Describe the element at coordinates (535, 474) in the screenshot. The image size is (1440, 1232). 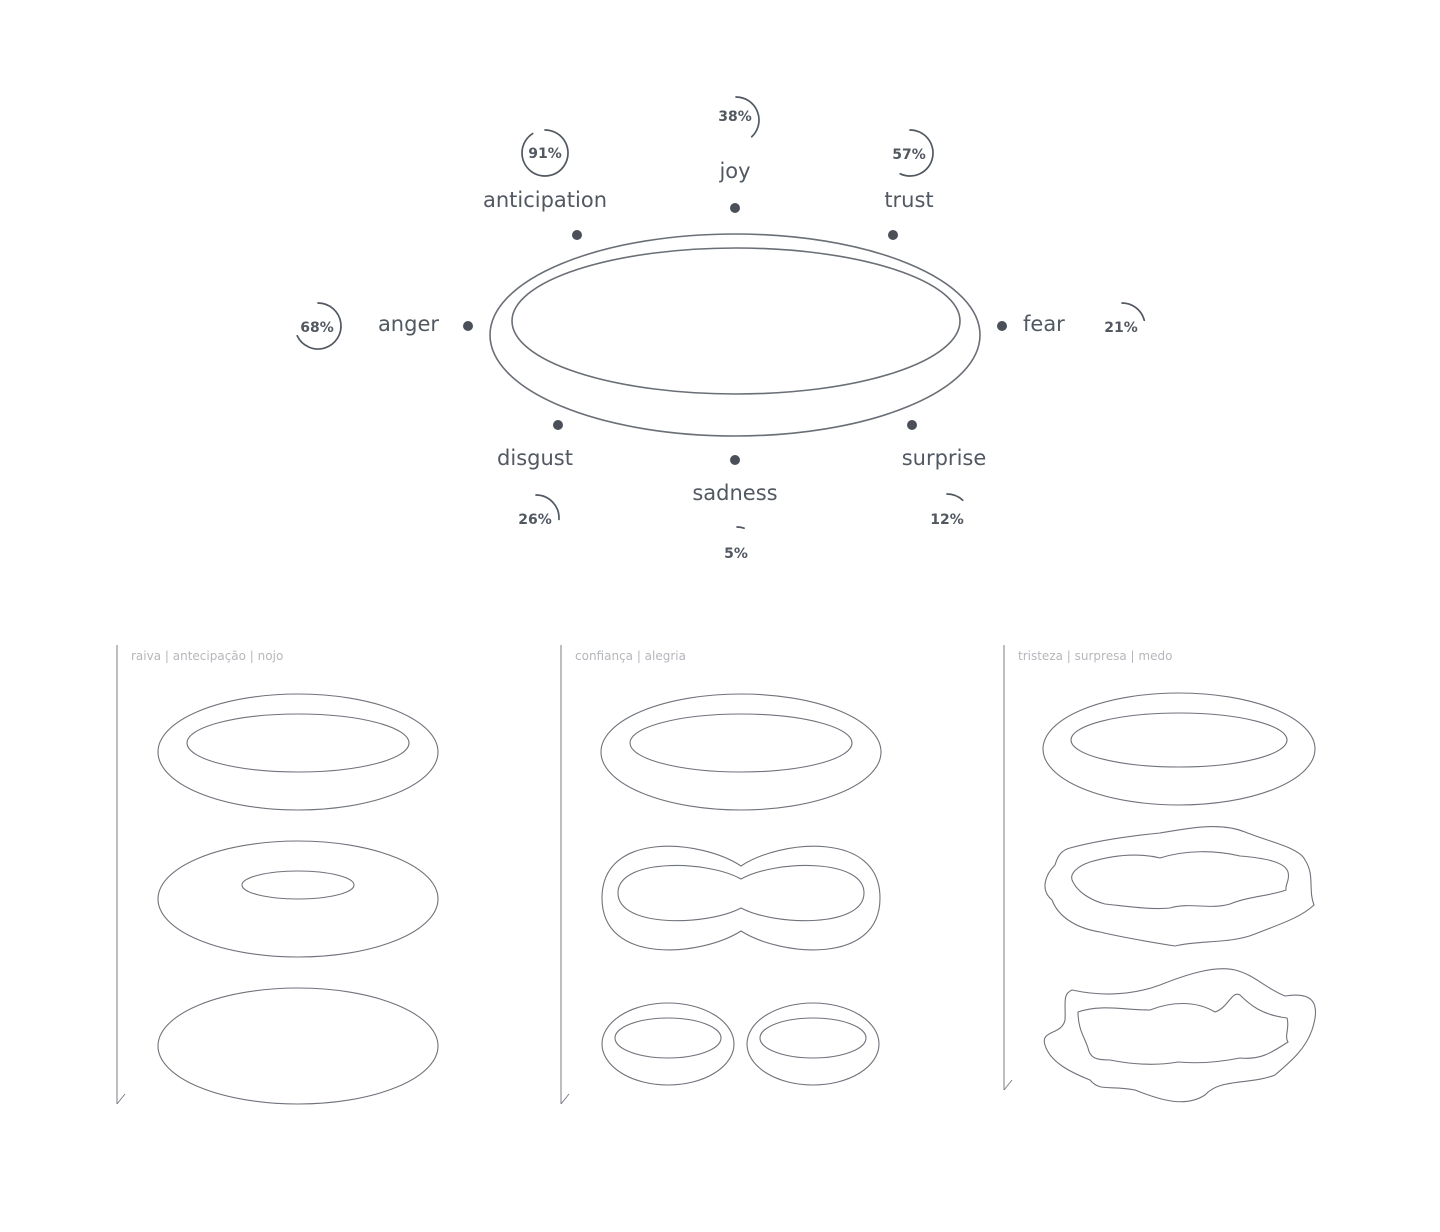
I see `emotion-disgust: disgust 26%` at that location.